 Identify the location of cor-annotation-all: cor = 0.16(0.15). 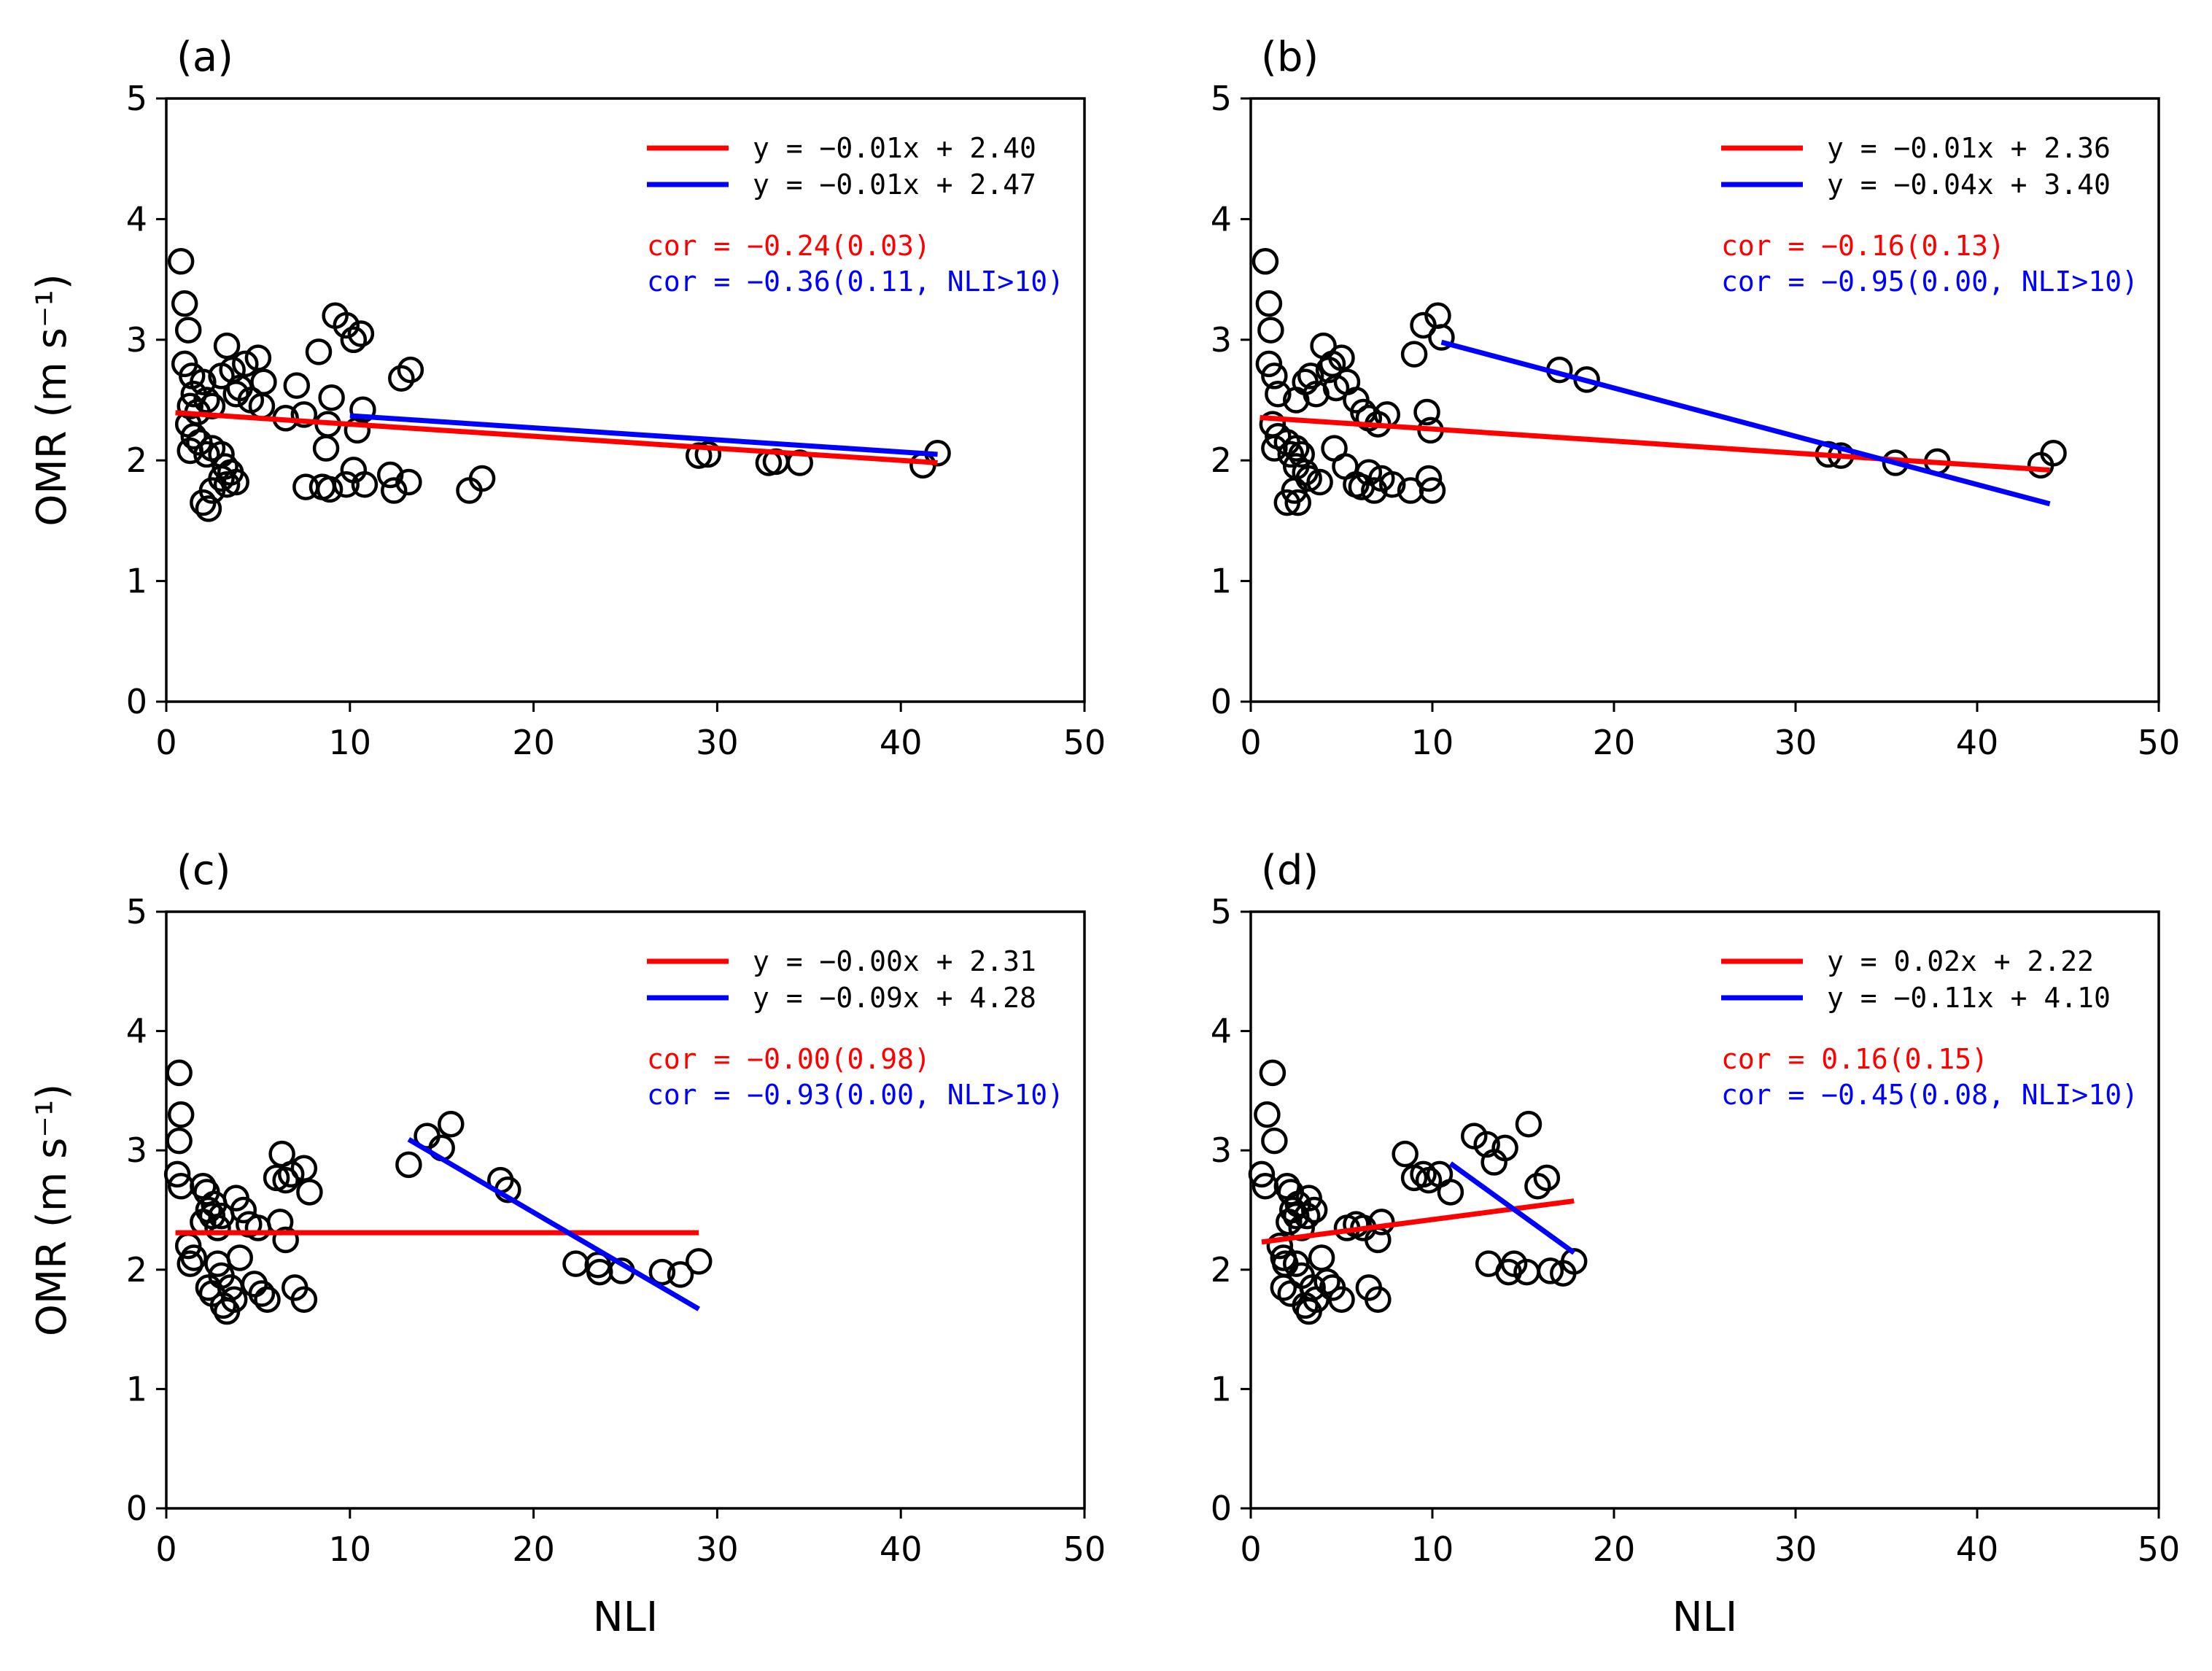
(1855, 1059).